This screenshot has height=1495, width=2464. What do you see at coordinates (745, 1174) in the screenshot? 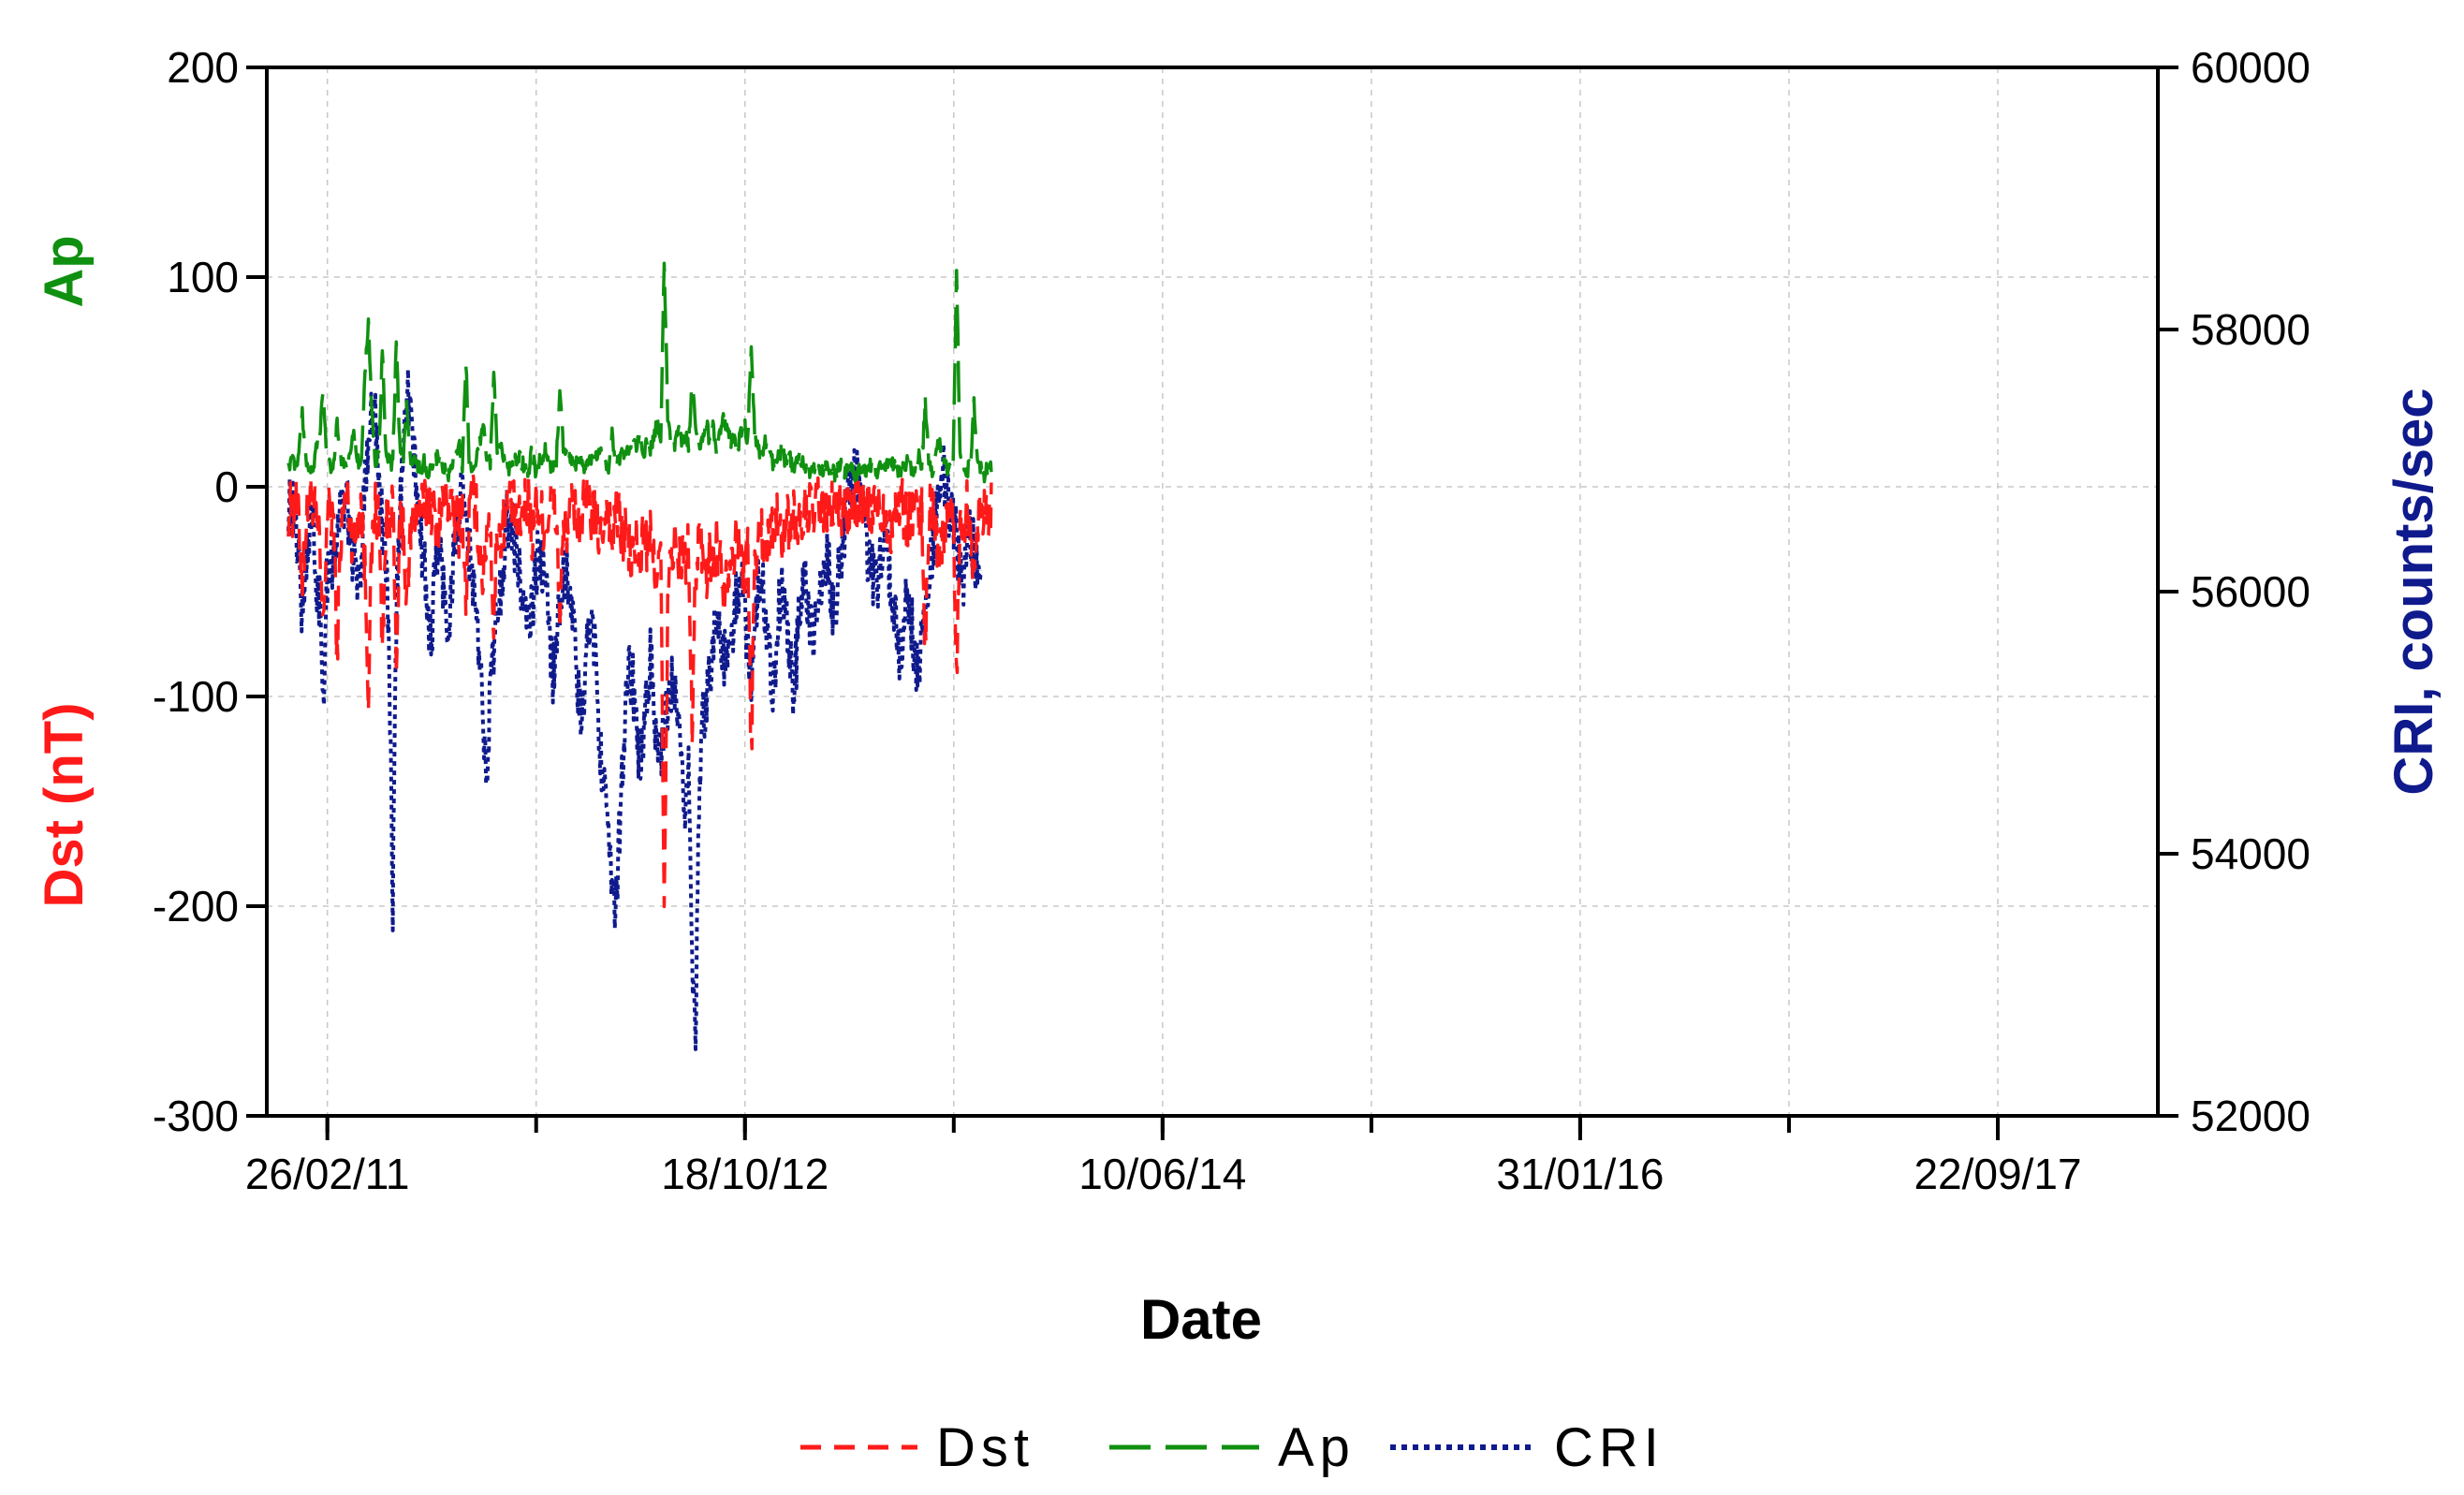
I see `x-tick-label: 18/10/12` at bounding box center [745, 1174].